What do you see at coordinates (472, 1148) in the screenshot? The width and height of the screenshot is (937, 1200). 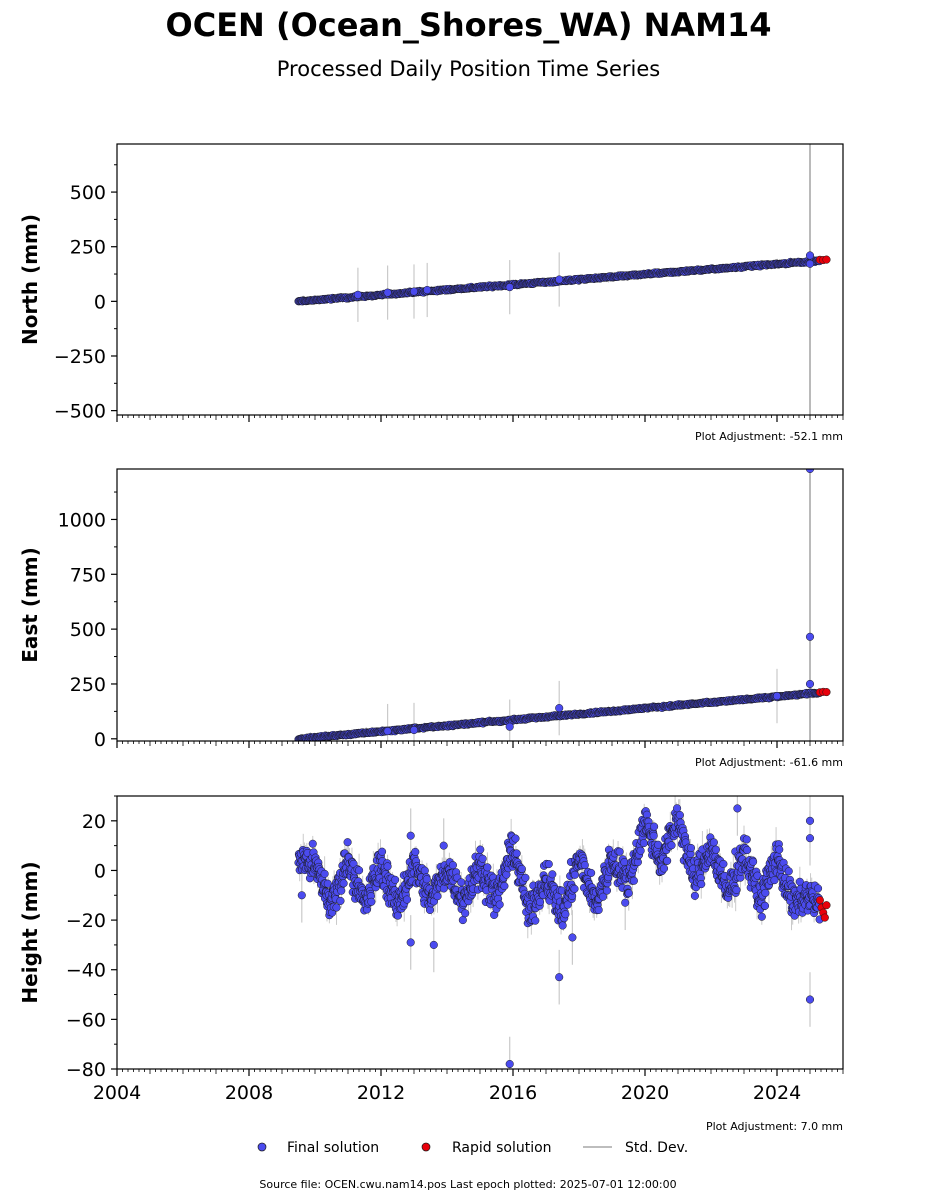 I see `legend: Final solution Rapid solution Std. Dev.` at bounding box center [472, 1148].